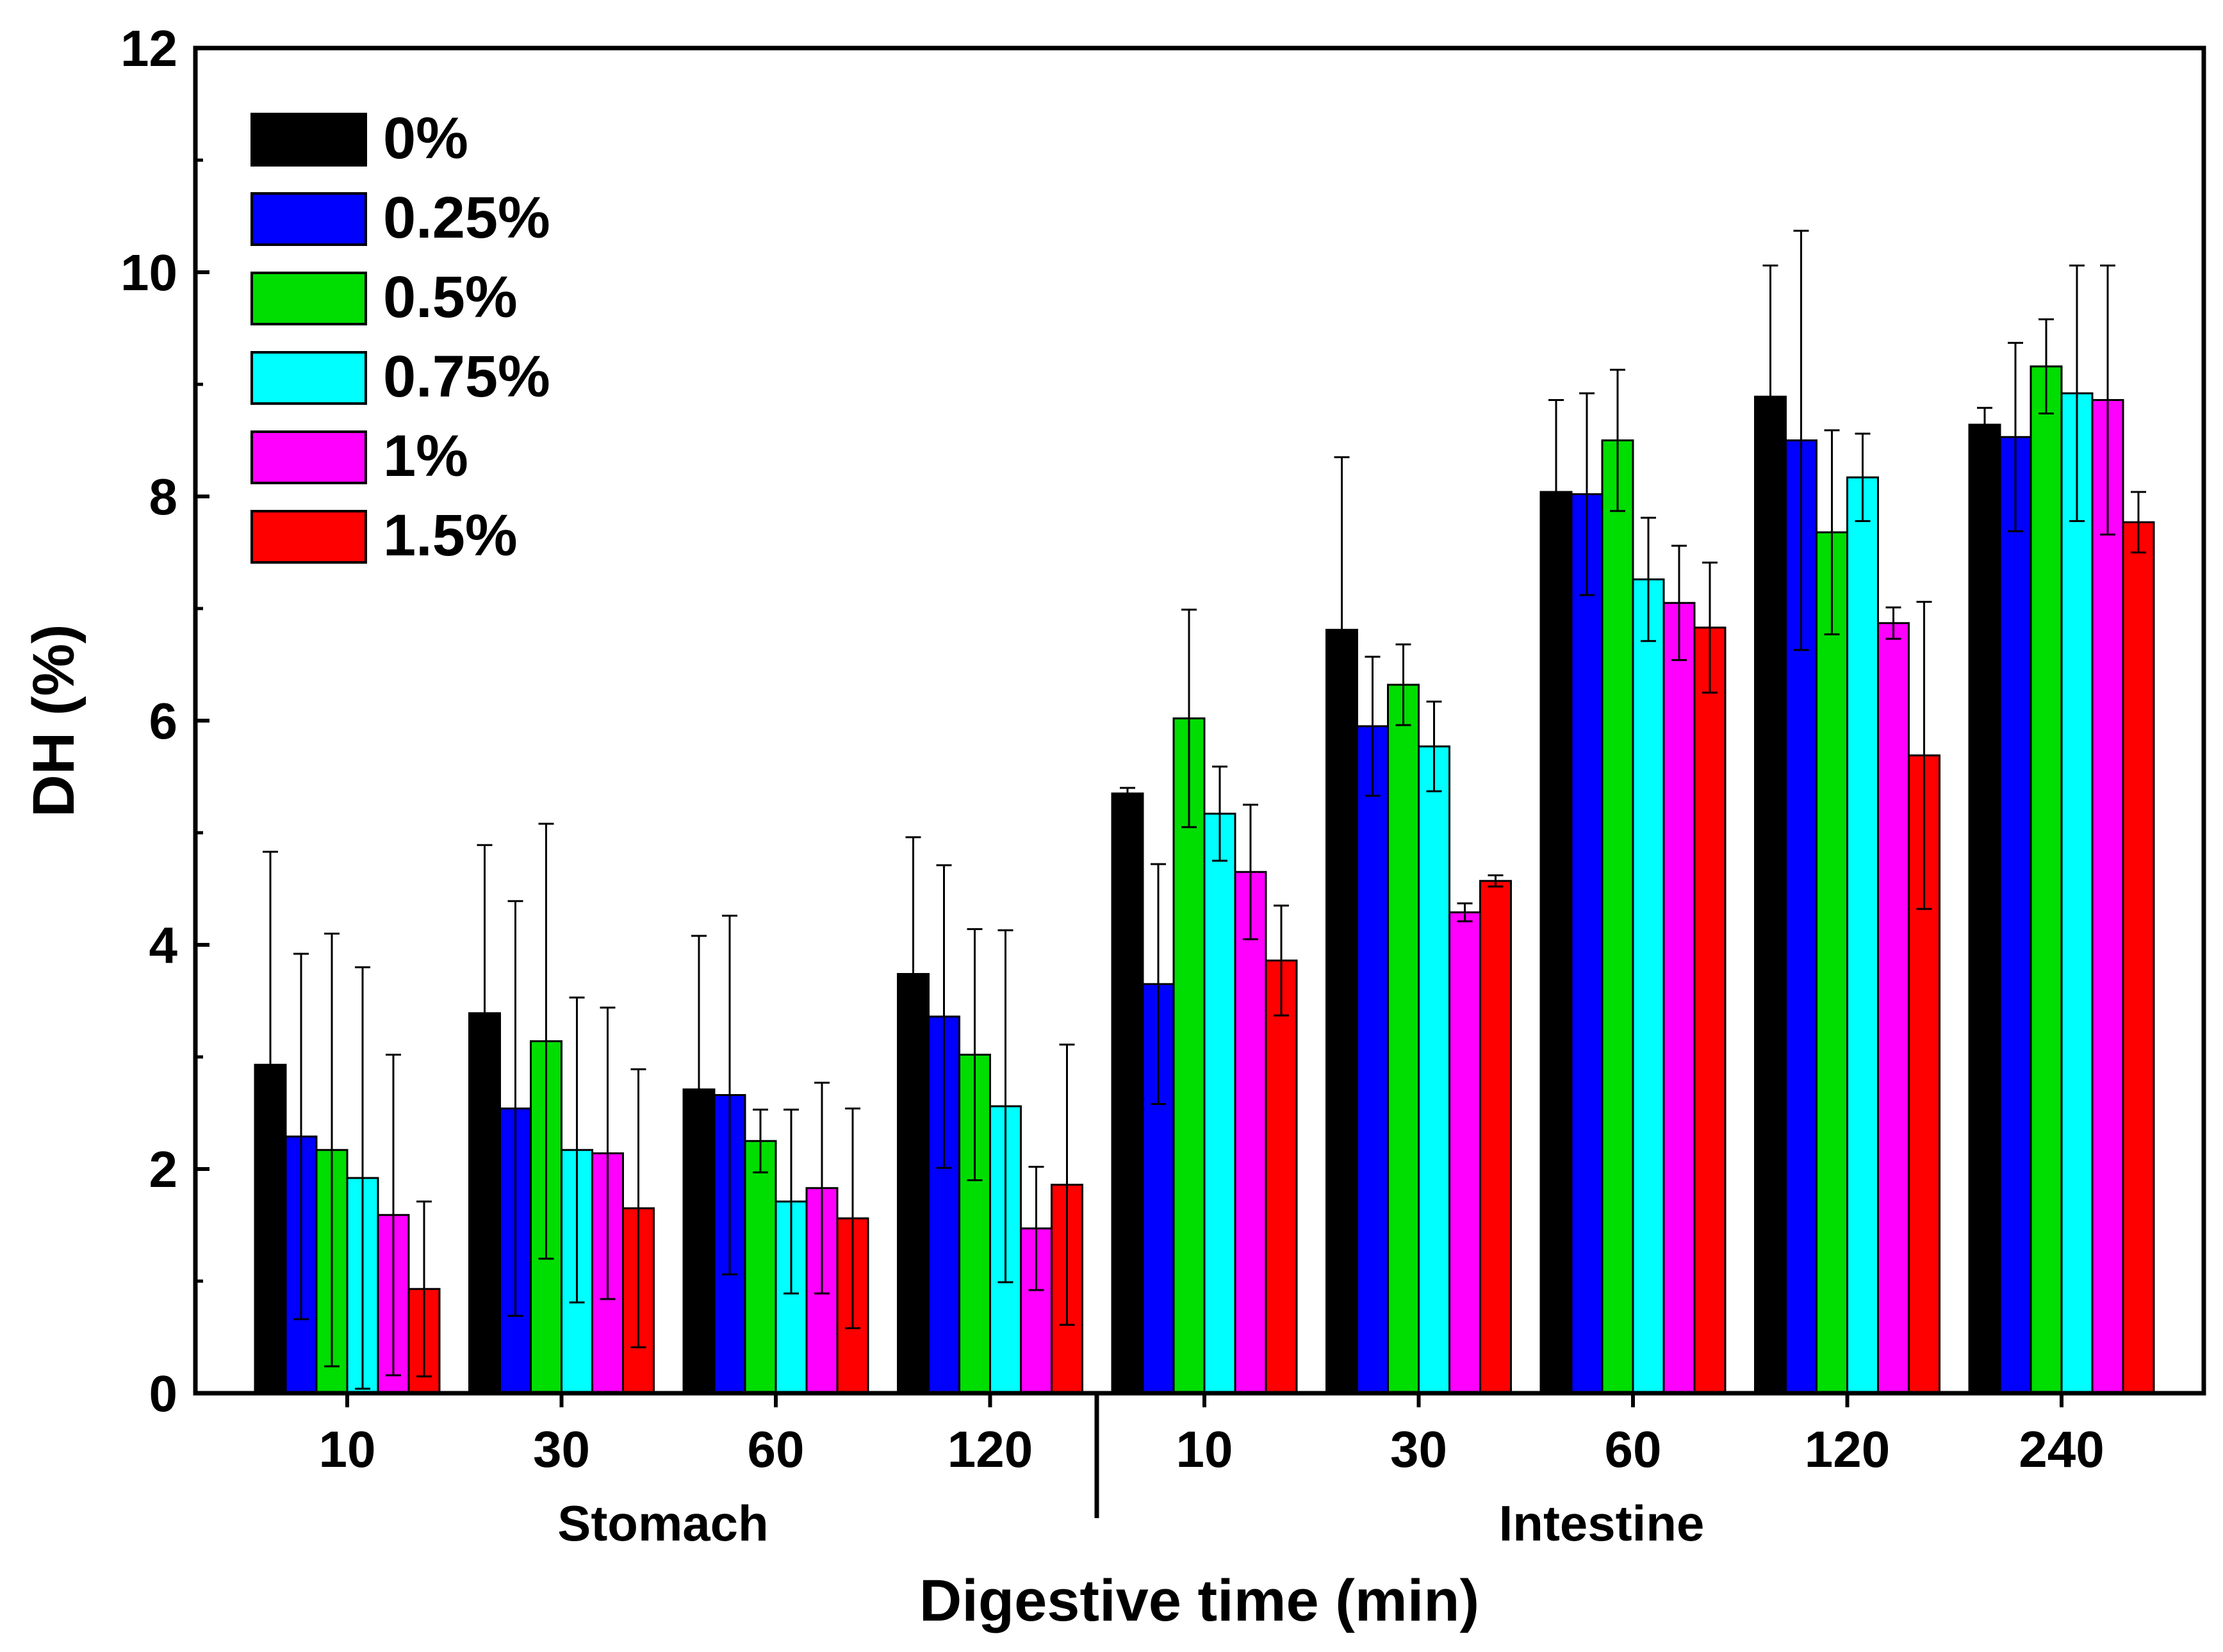 The width and height of the screenshot is (2223, 1652). What do you see at coordinates (1128, 1093) in the screenshot?
I see `bar-0%-4` at bounding box center [1128, 1093].